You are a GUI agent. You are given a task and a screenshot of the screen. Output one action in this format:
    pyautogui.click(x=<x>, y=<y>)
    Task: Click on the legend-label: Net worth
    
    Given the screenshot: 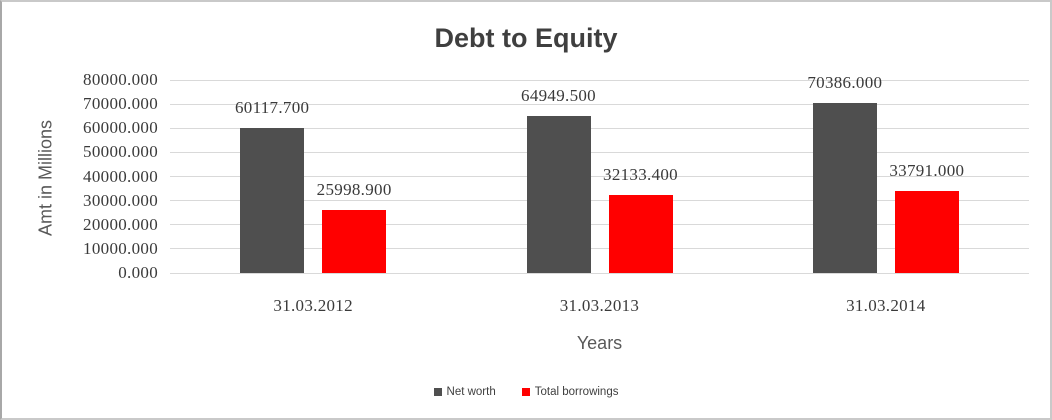 What is the action you would take?
    pyautogui.click(x=471, y=392)
    